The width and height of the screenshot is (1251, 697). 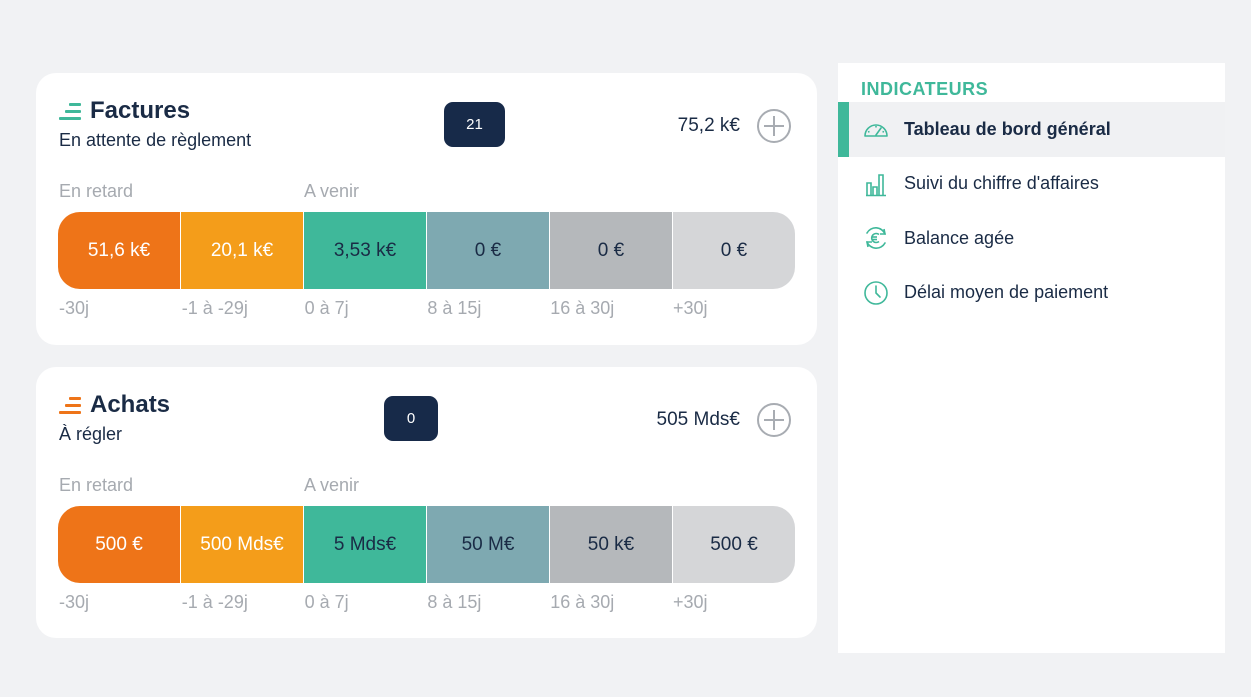 What do you see at coordinates (774, 420) in the screenshot?
I see `achats-add-icon` at bounding box center [774, 420].